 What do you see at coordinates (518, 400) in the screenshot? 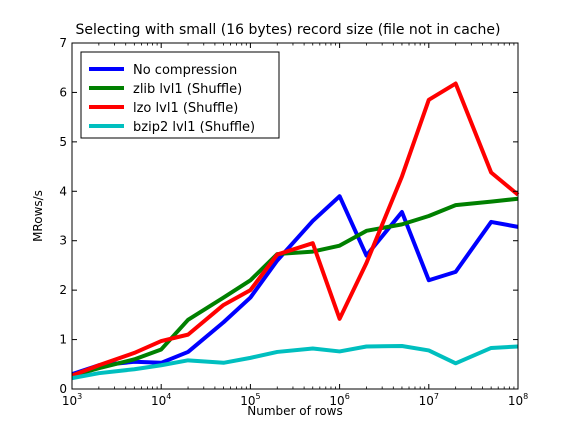
I see `x-tick-label: 10⁸` at bounding box center [518, 400].